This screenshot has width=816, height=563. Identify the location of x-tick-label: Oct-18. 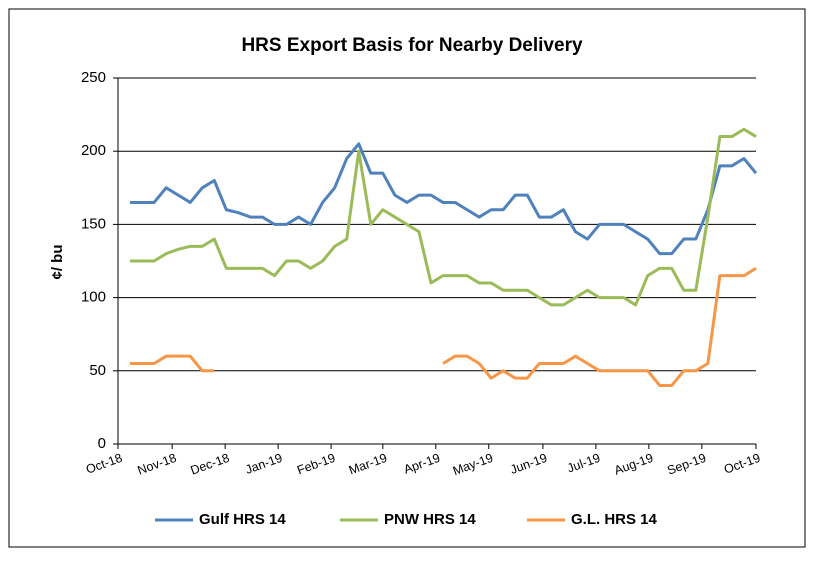
(104, 464).